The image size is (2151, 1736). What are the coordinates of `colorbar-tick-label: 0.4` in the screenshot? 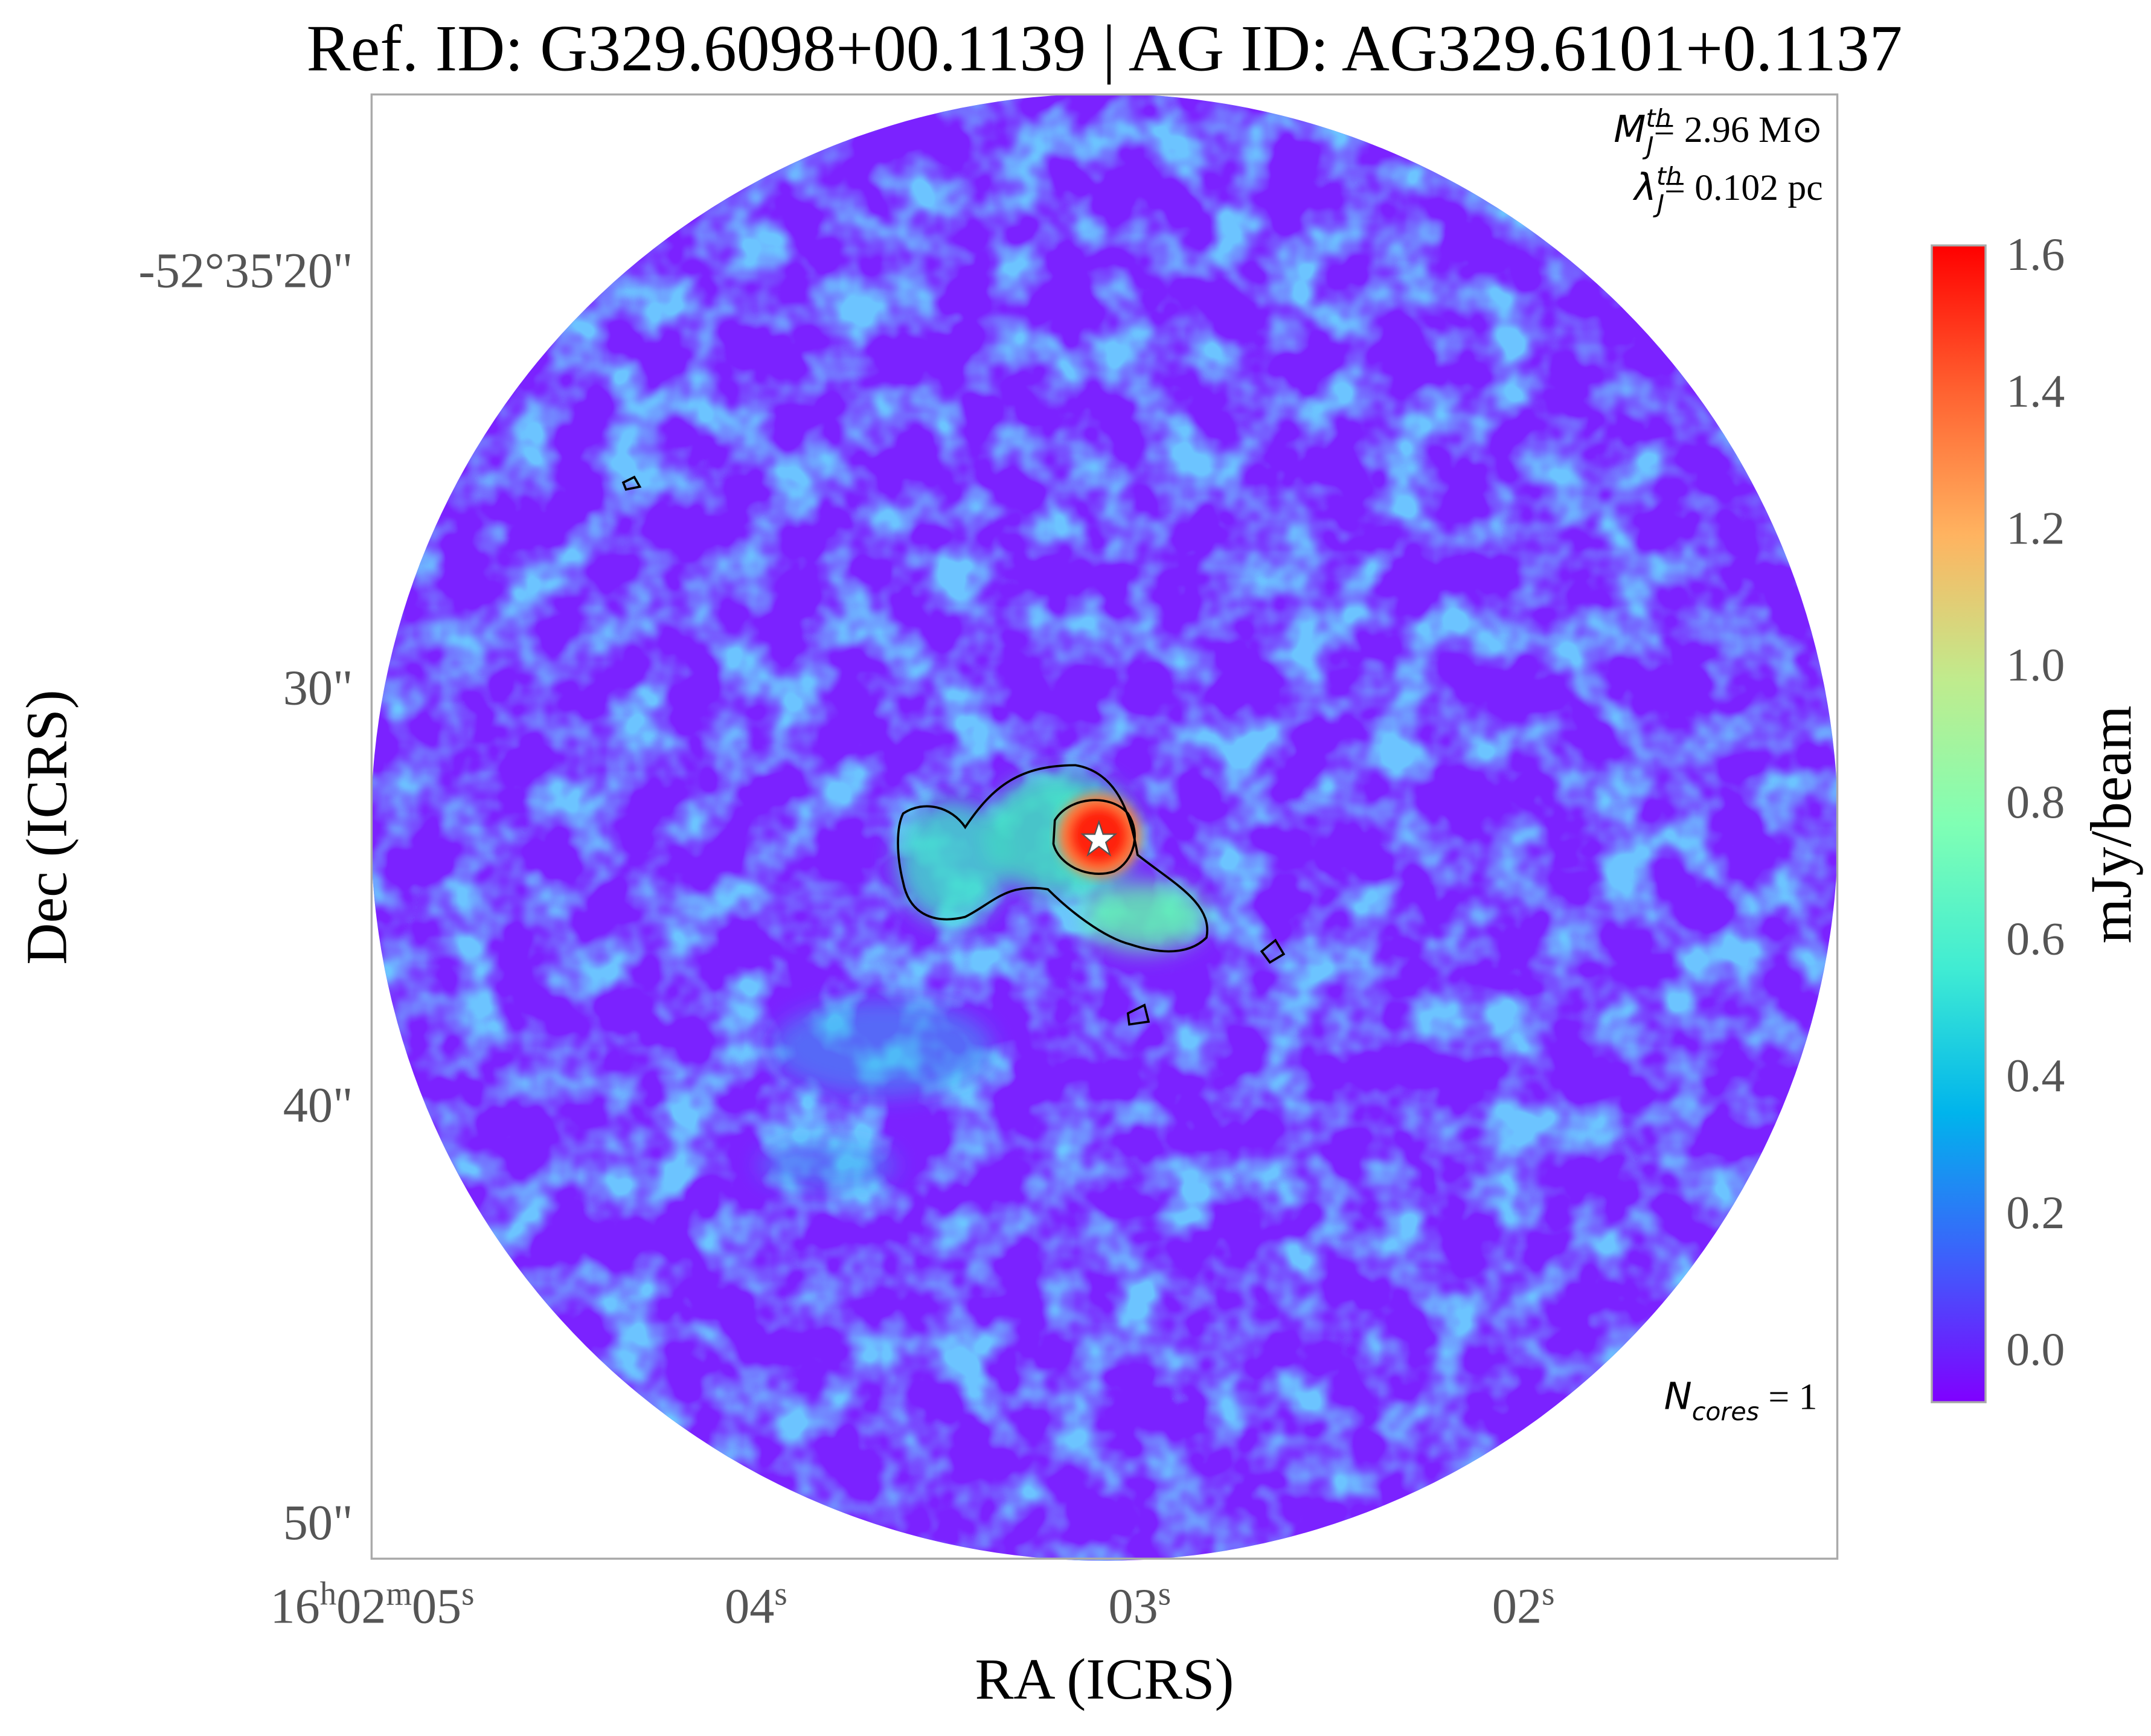 It's located at (2035, 1075).